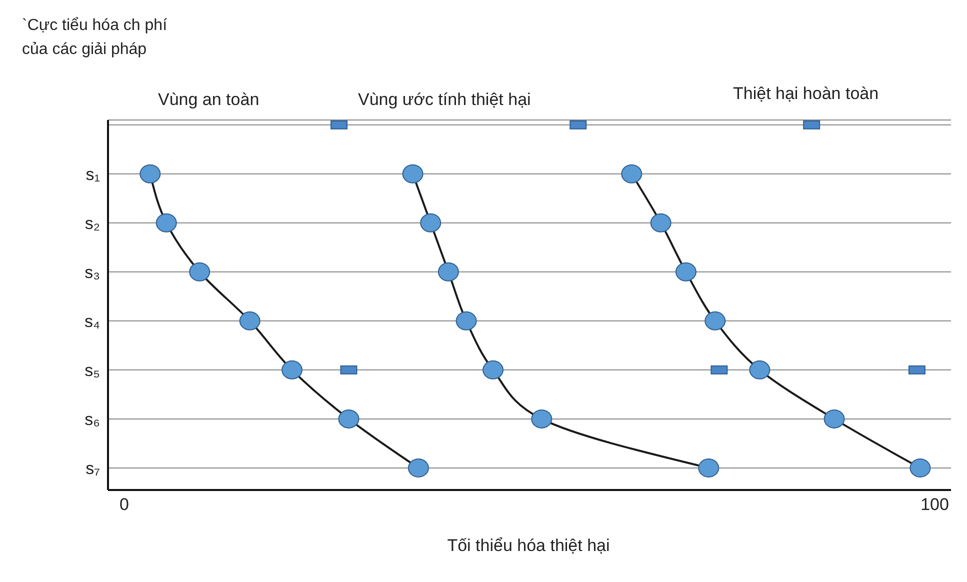 The height and width of the screenshot is (582, 967). What do you see at coordinates (93, 468) in the screenshot?
I see `y-tick-label: s₇` at bounding box center [93, 468].